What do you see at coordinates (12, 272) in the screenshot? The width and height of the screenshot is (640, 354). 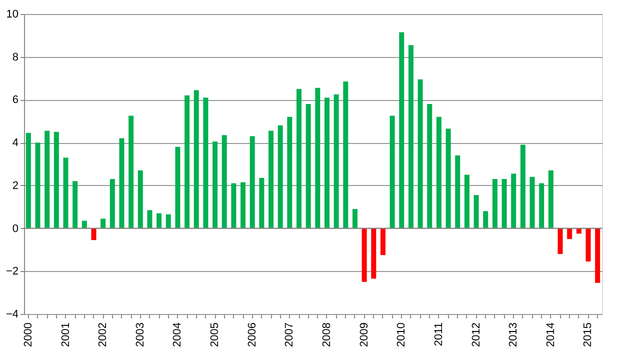 I see `y-tick-label: −2` at bounding box center [12, 272].